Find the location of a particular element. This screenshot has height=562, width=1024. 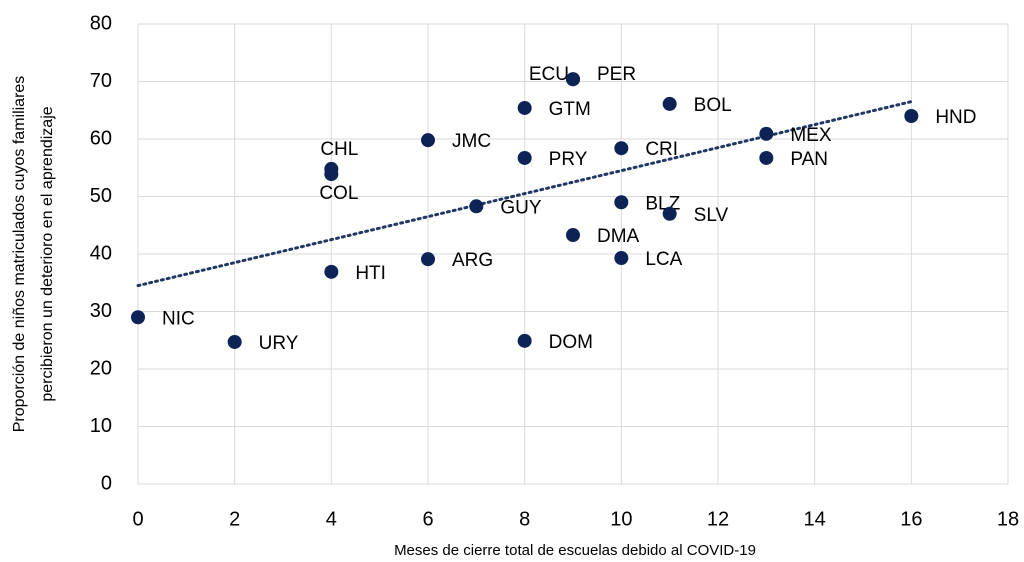

x-tick-label: 0 is located at coordinates (137, 519).